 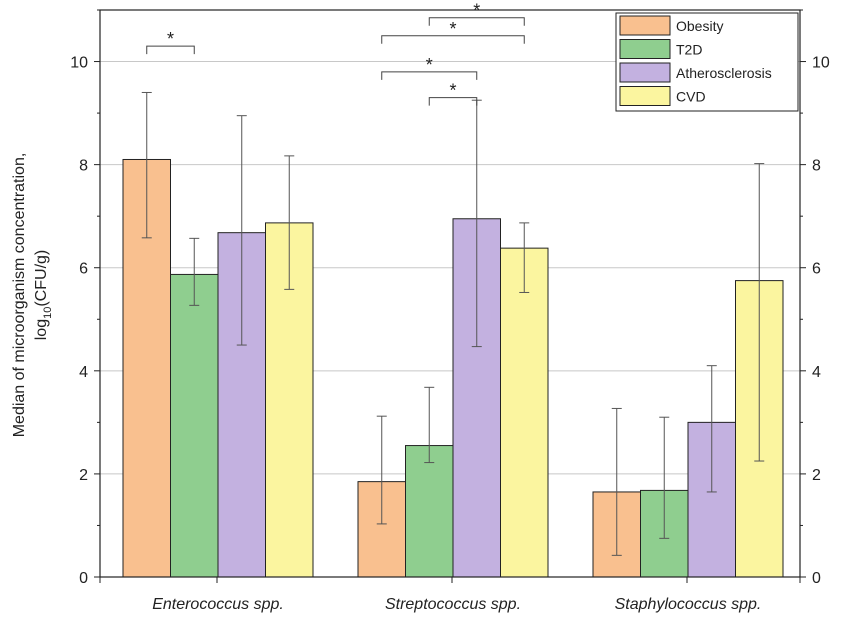 I want to click on y-tick-label-left: 8, so click(x=83, y=166).